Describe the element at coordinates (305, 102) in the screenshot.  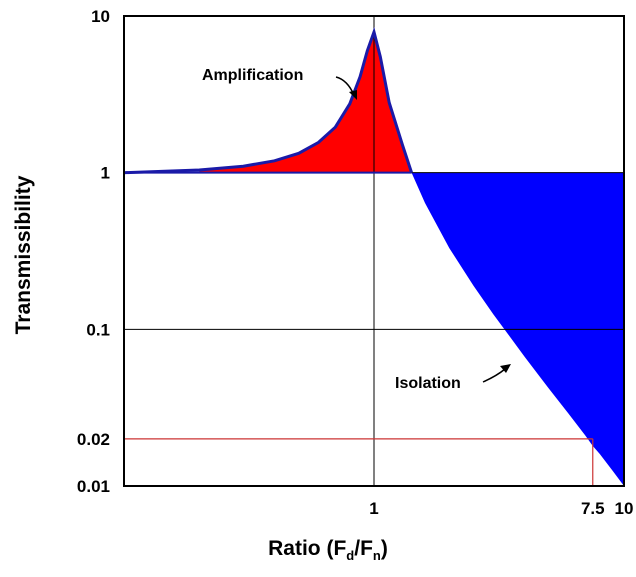
I see `amplification-area` at that location.